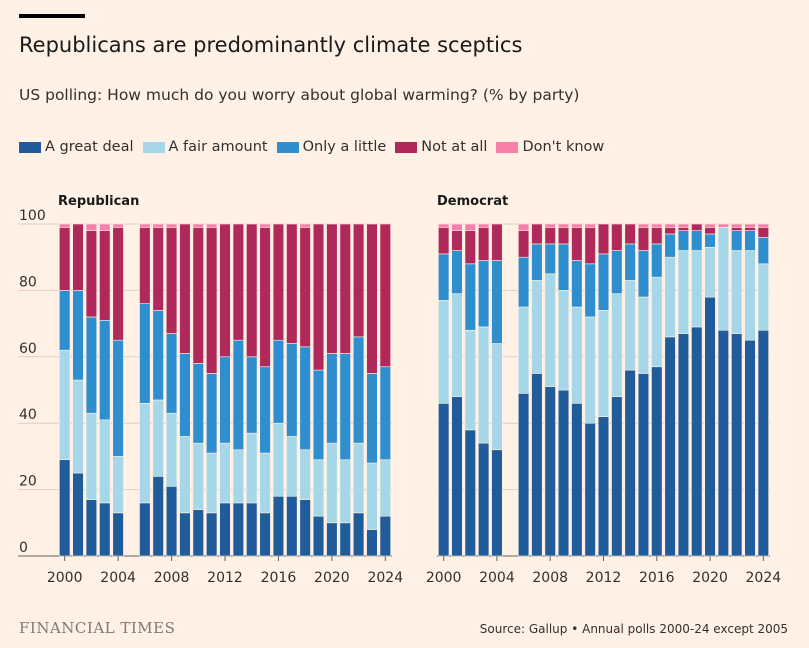  What do you see at coordinates (441, 147) in the screenshot?
I see `legend-item-not-at-all: Not at all` at bounding box center [441, 147].